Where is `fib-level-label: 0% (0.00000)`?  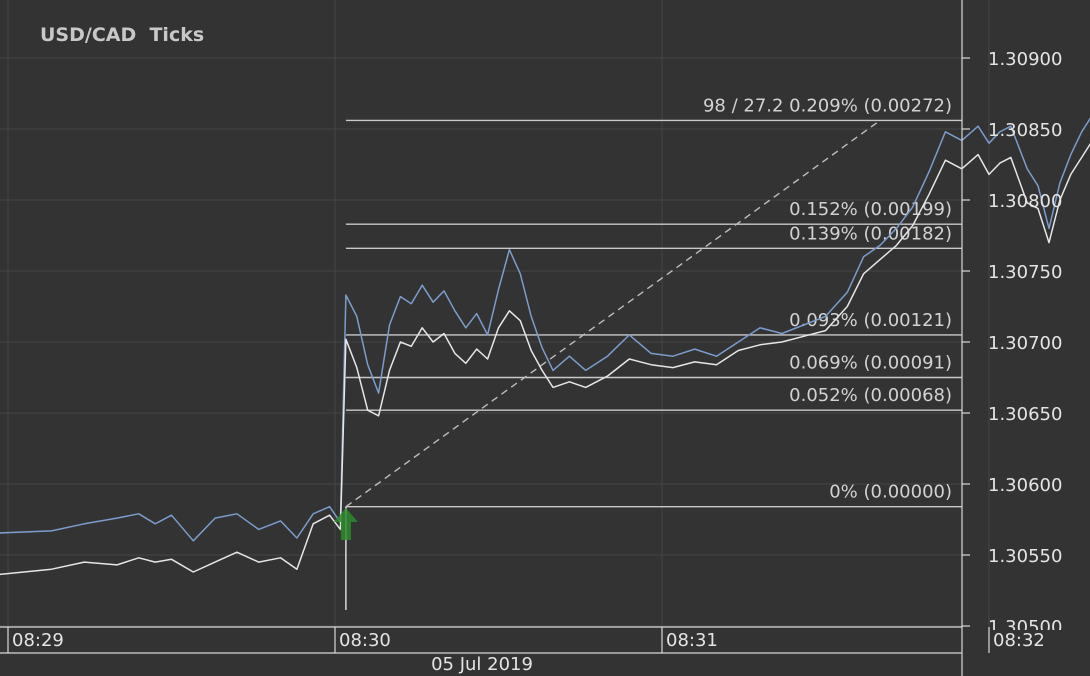
fib-level-label: 0% (0.00000) is located at coordinates (890, 492).